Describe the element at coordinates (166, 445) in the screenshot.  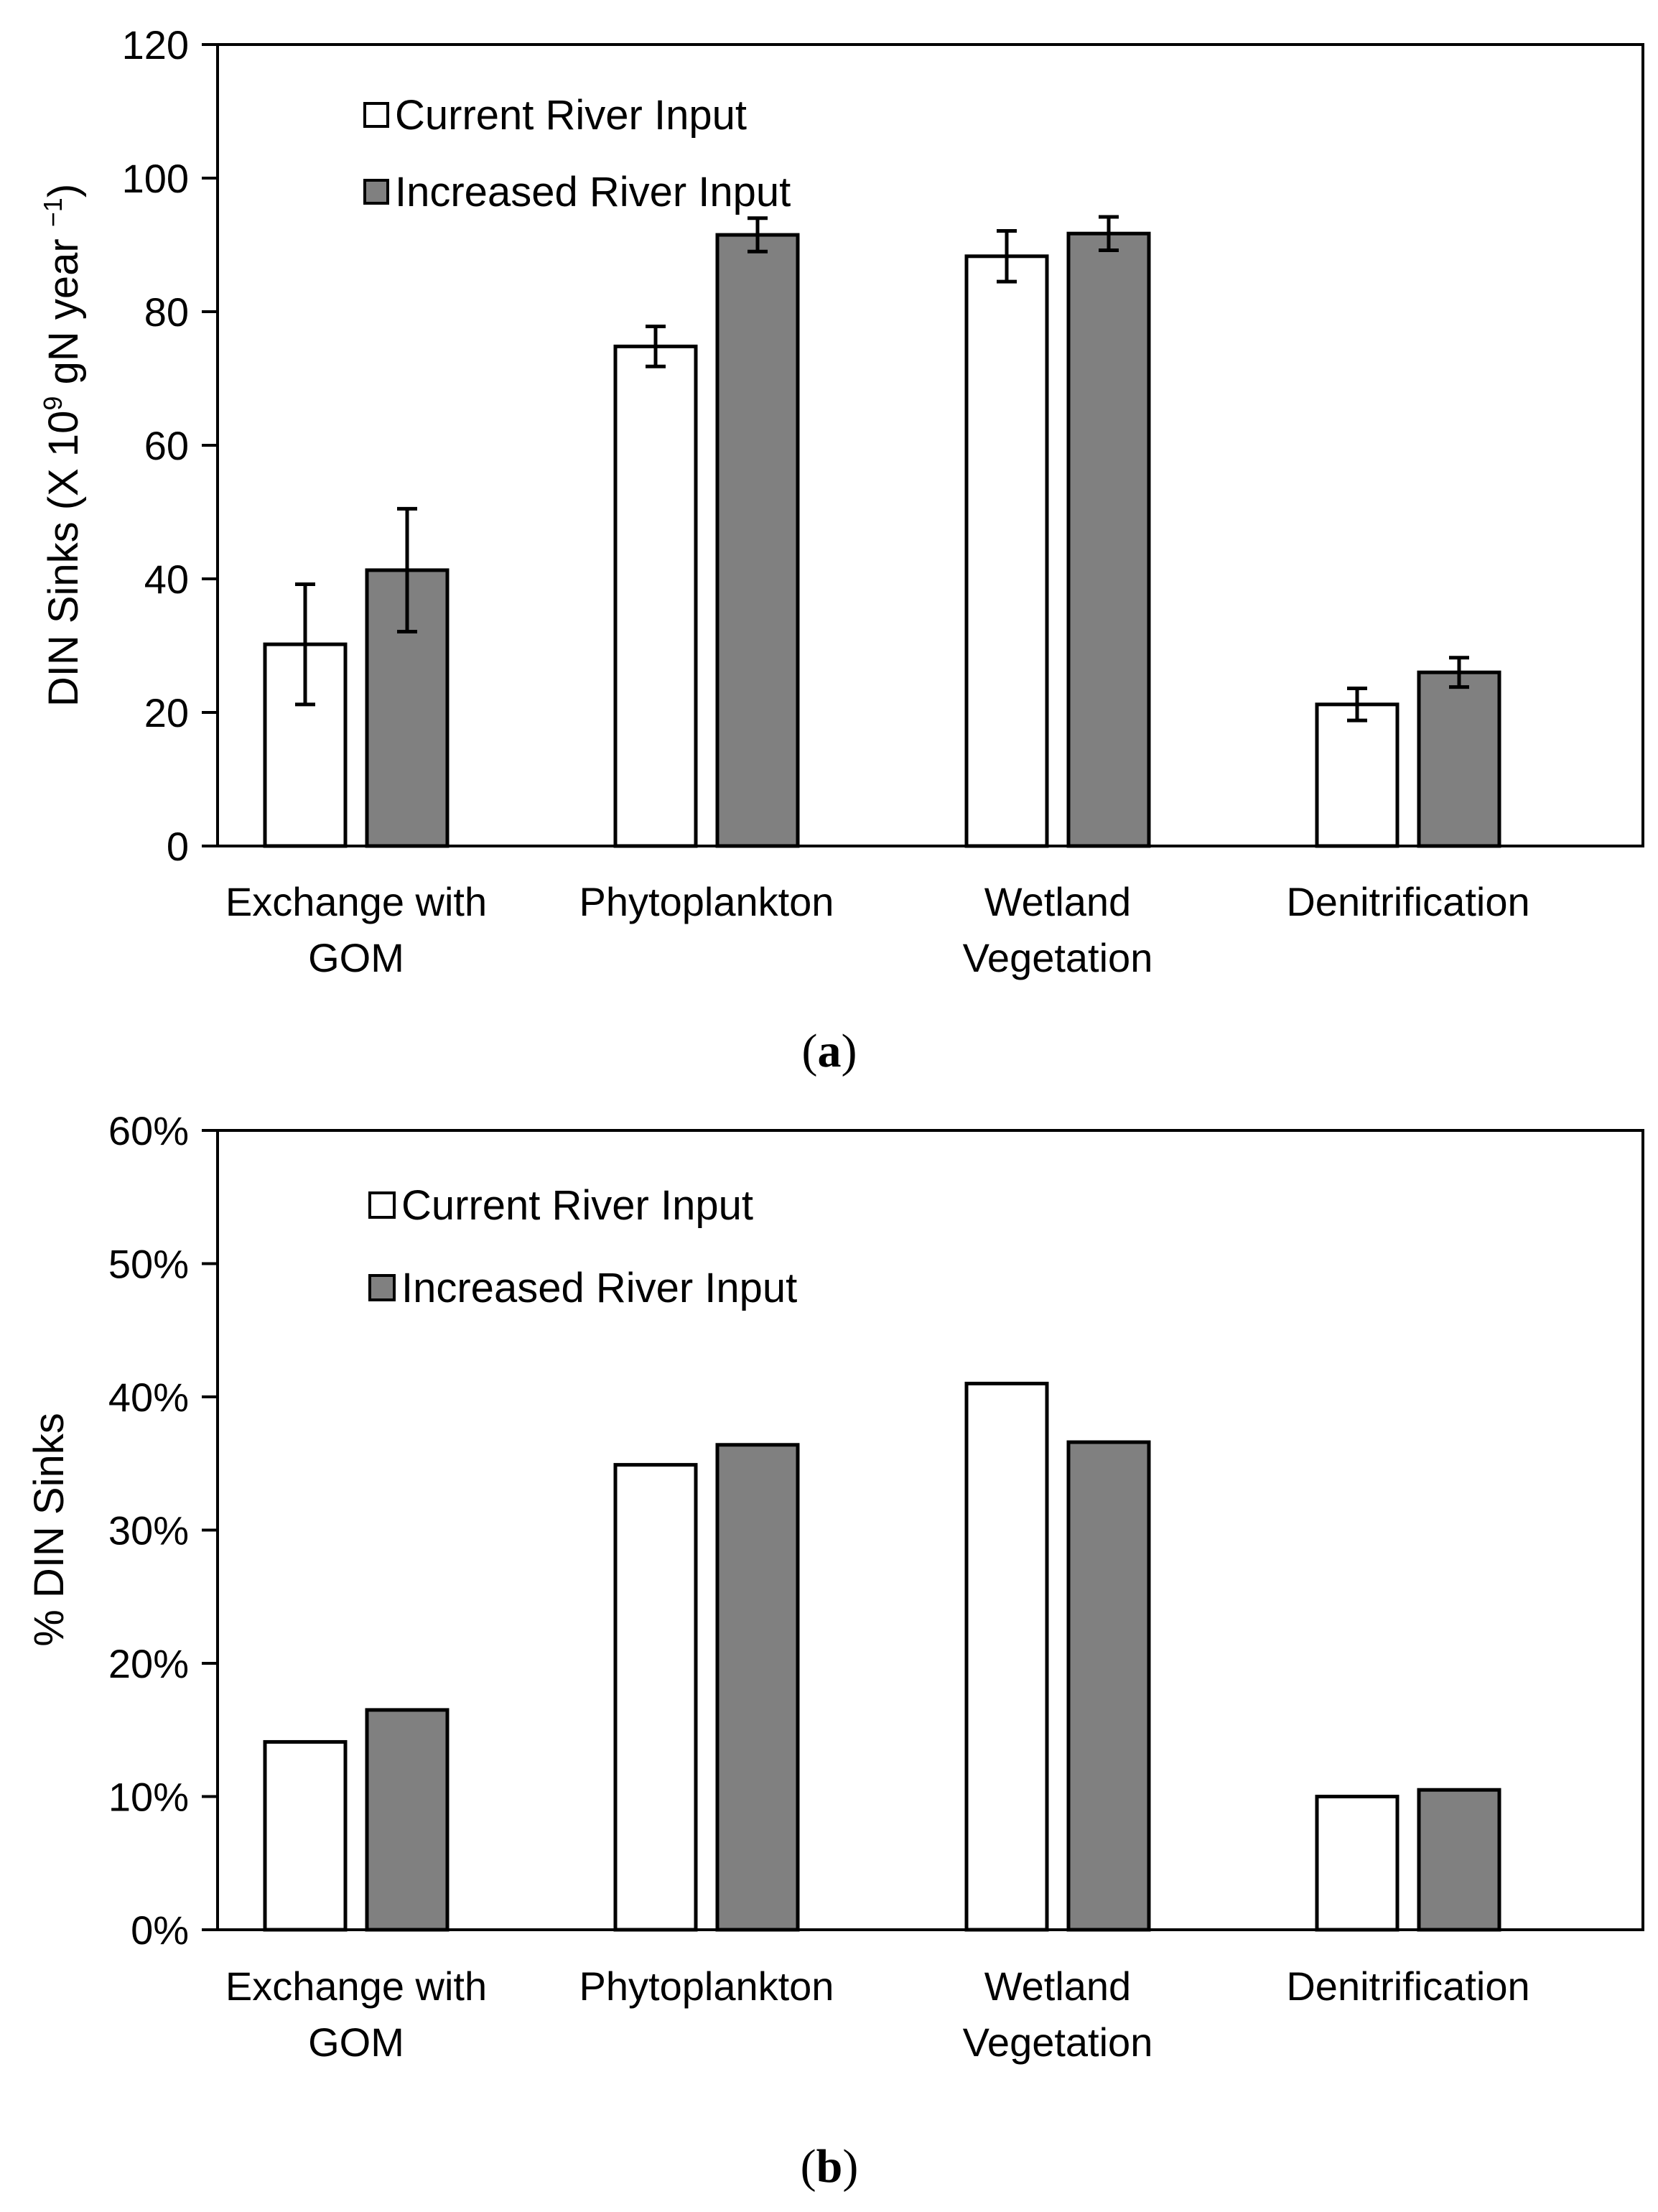
I see `y-tick-label: 60` at that location.